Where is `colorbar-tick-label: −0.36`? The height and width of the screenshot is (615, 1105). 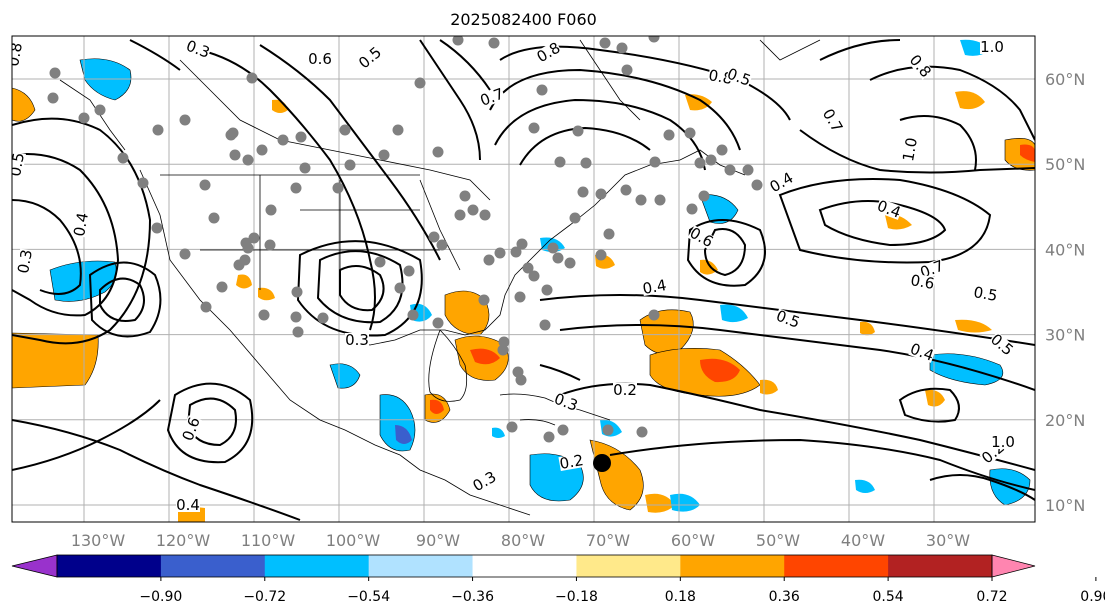 colorbar-tick-label: −0.36 is located at coordinates (472, 597).